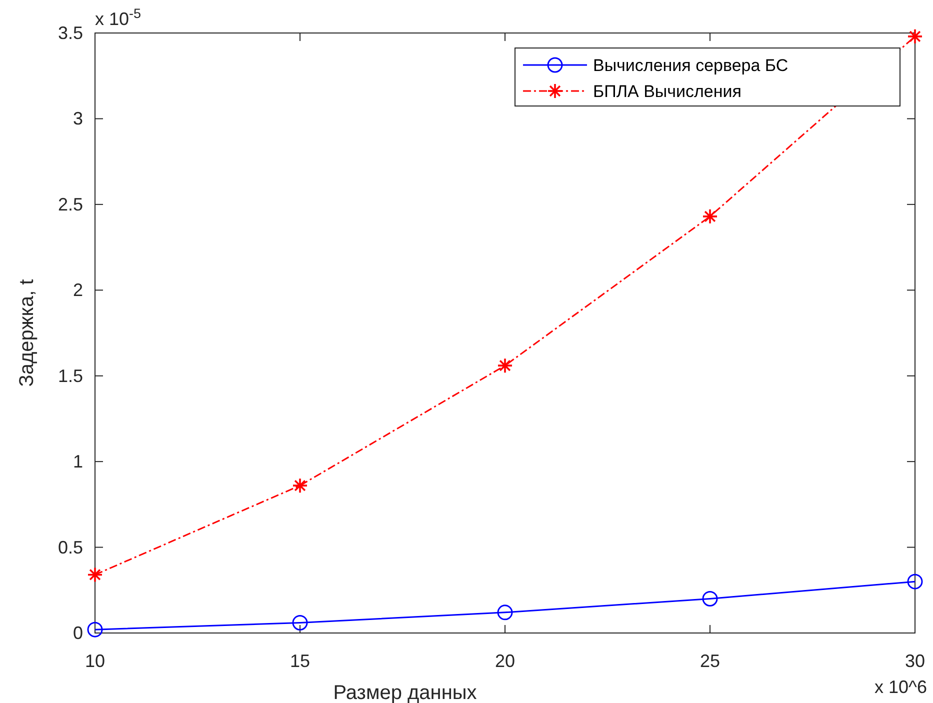 This screenshot has height=703, width=933. I want to click on x-tick-label: 15, so click(300, 661).